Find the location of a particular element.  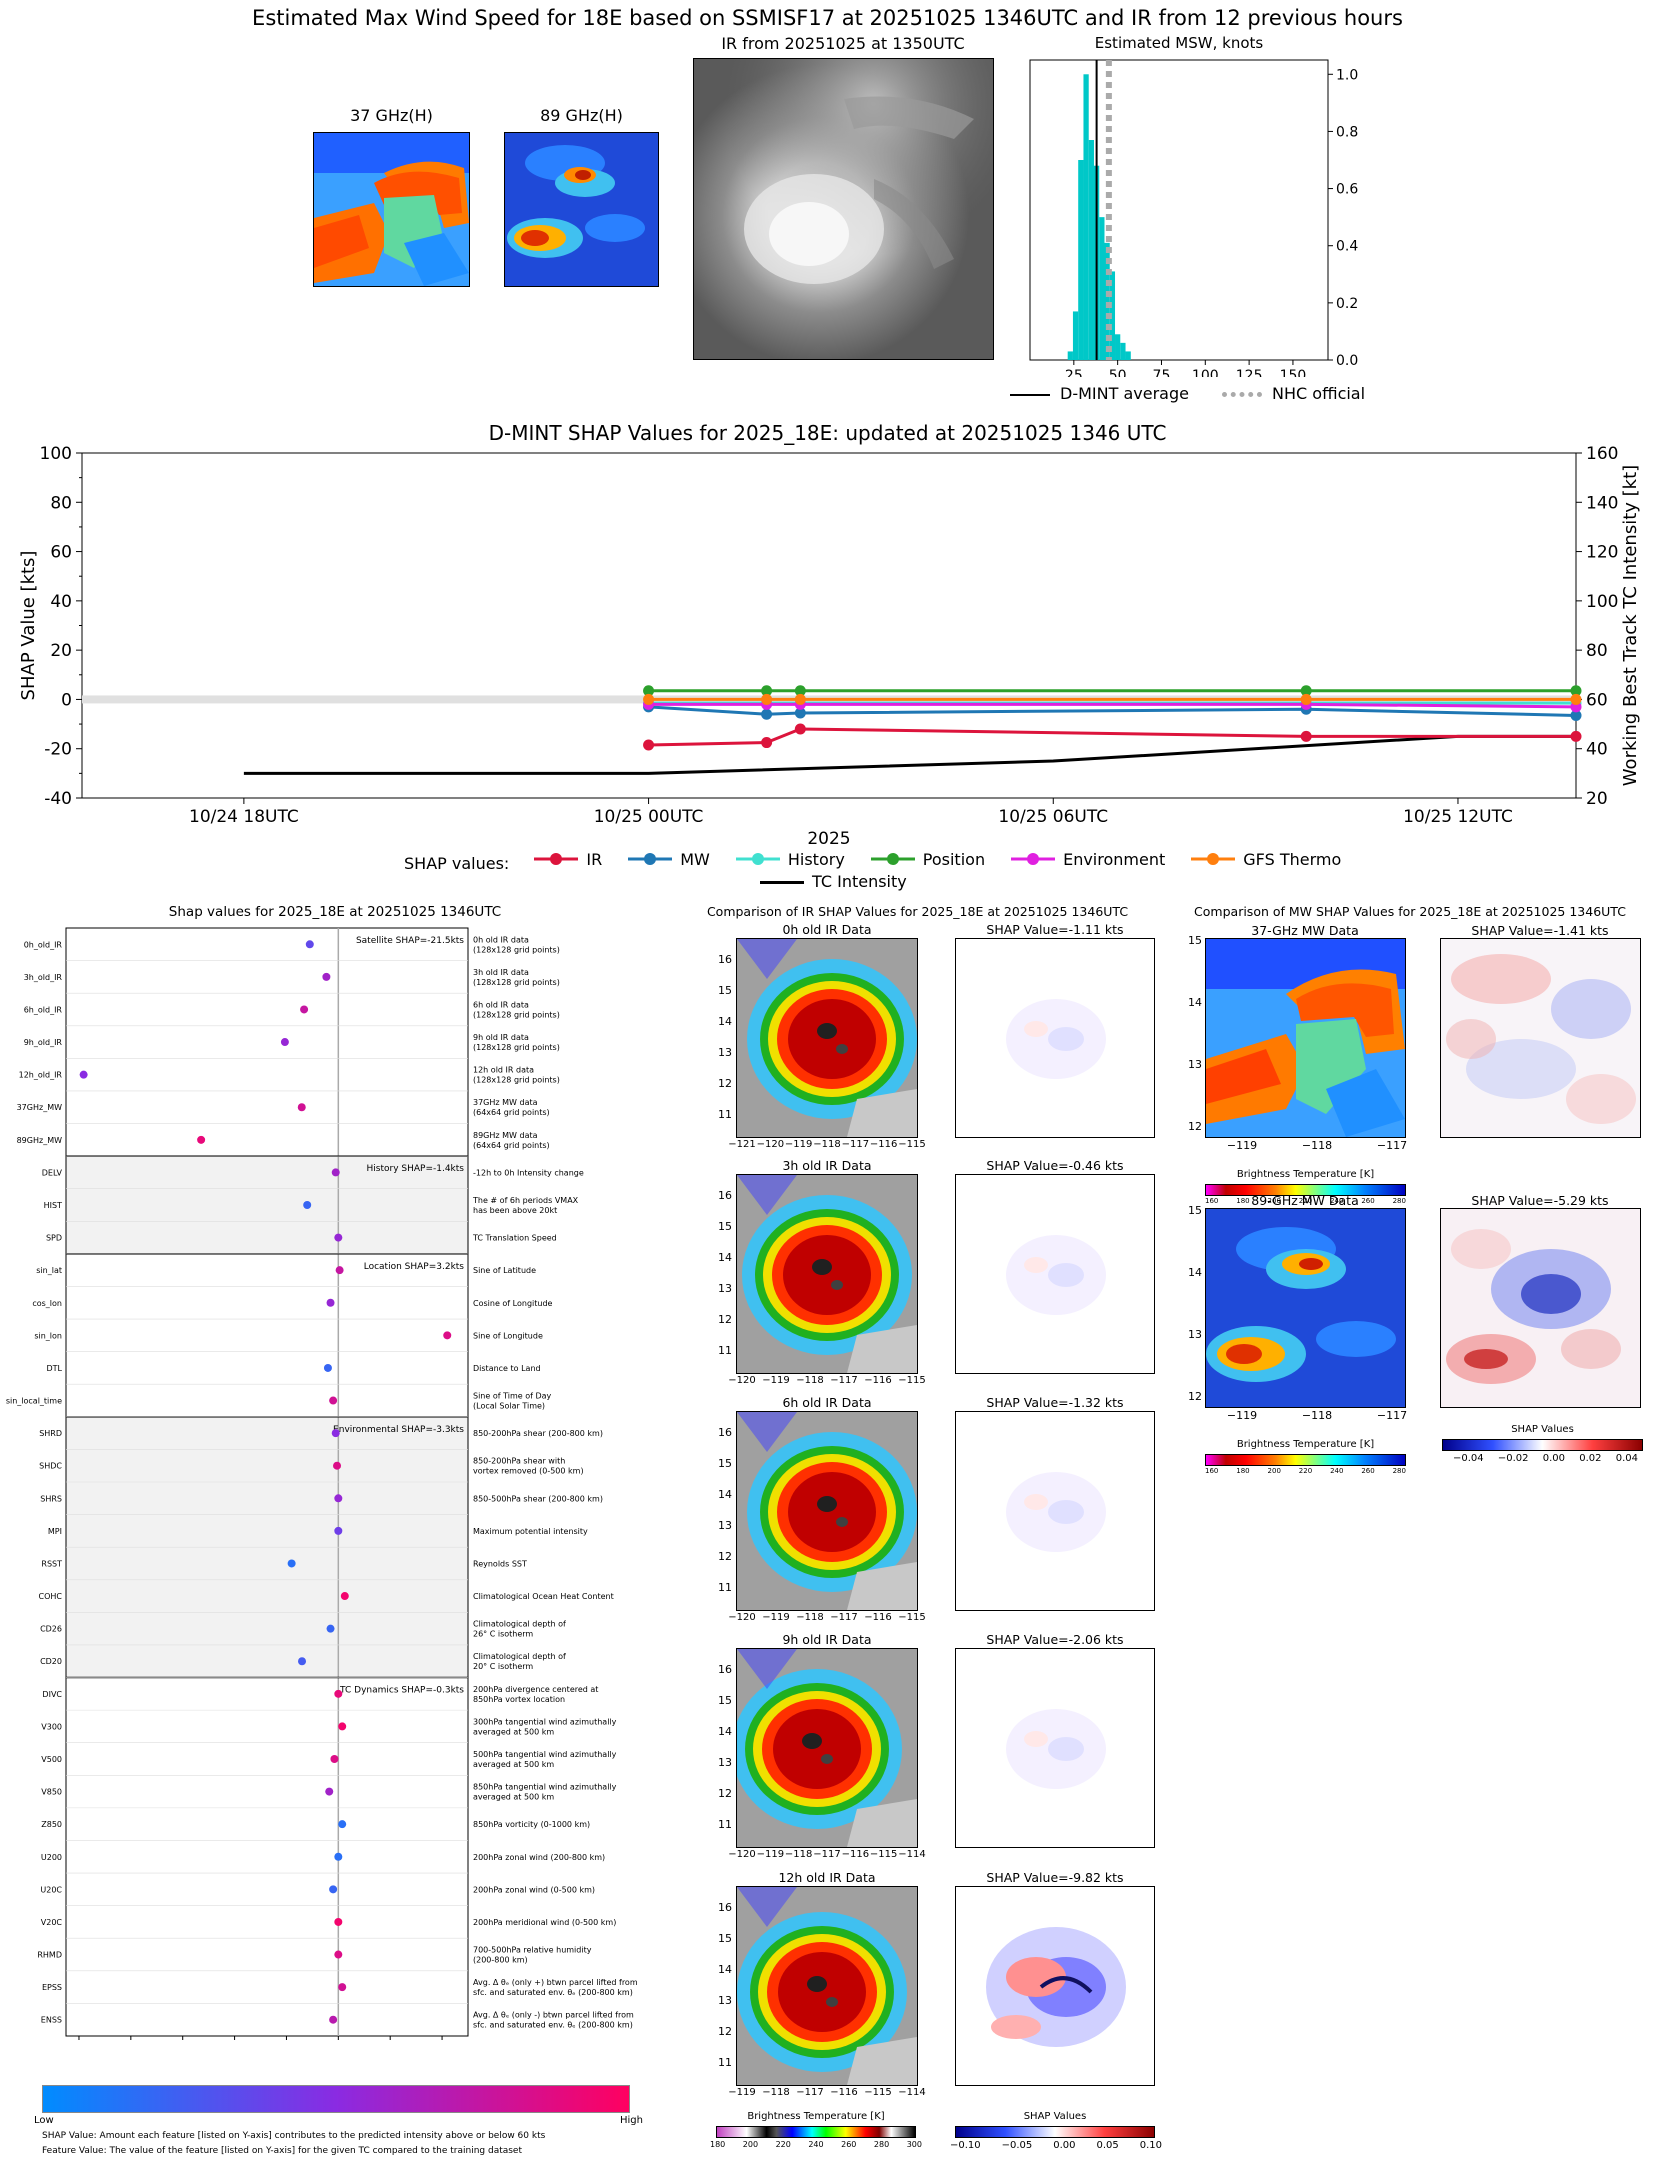

ir-shap-title: SHAP Value=-1.11 kts is located at coordinates (1055, 929).